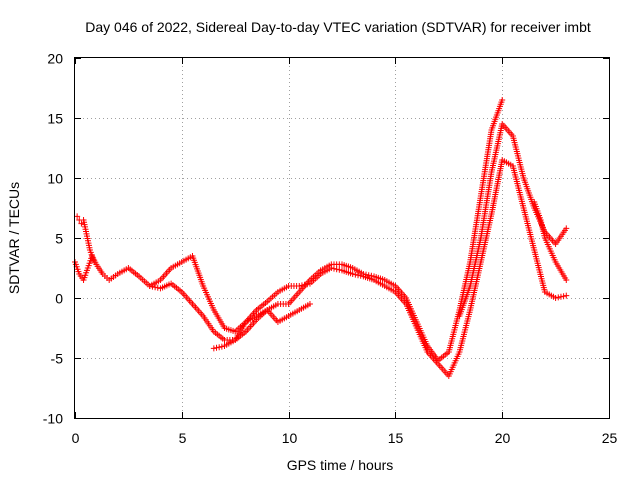 This screenshot has height=480, width=640. What do you see at coordinates (53, 419) in the screenshot?
I see `y-tick-label: -10` at bounding box center [53, 419].